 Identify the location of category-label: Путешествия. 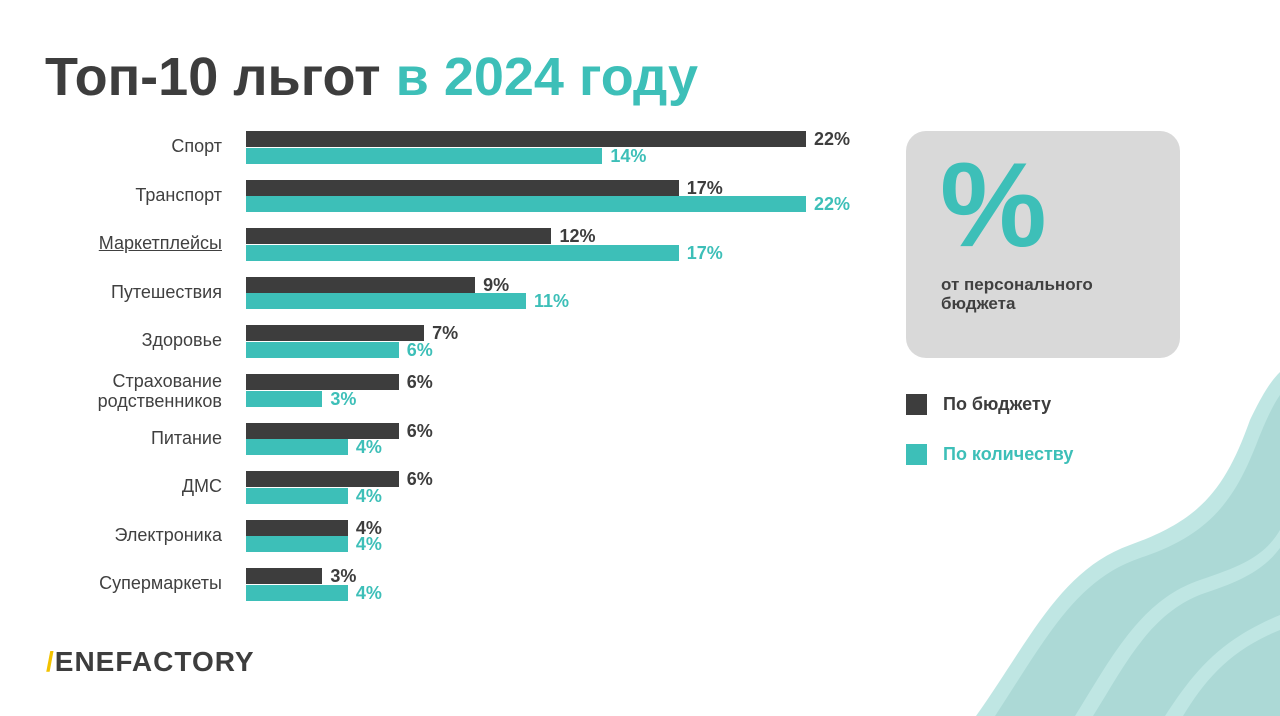
(166, 291).